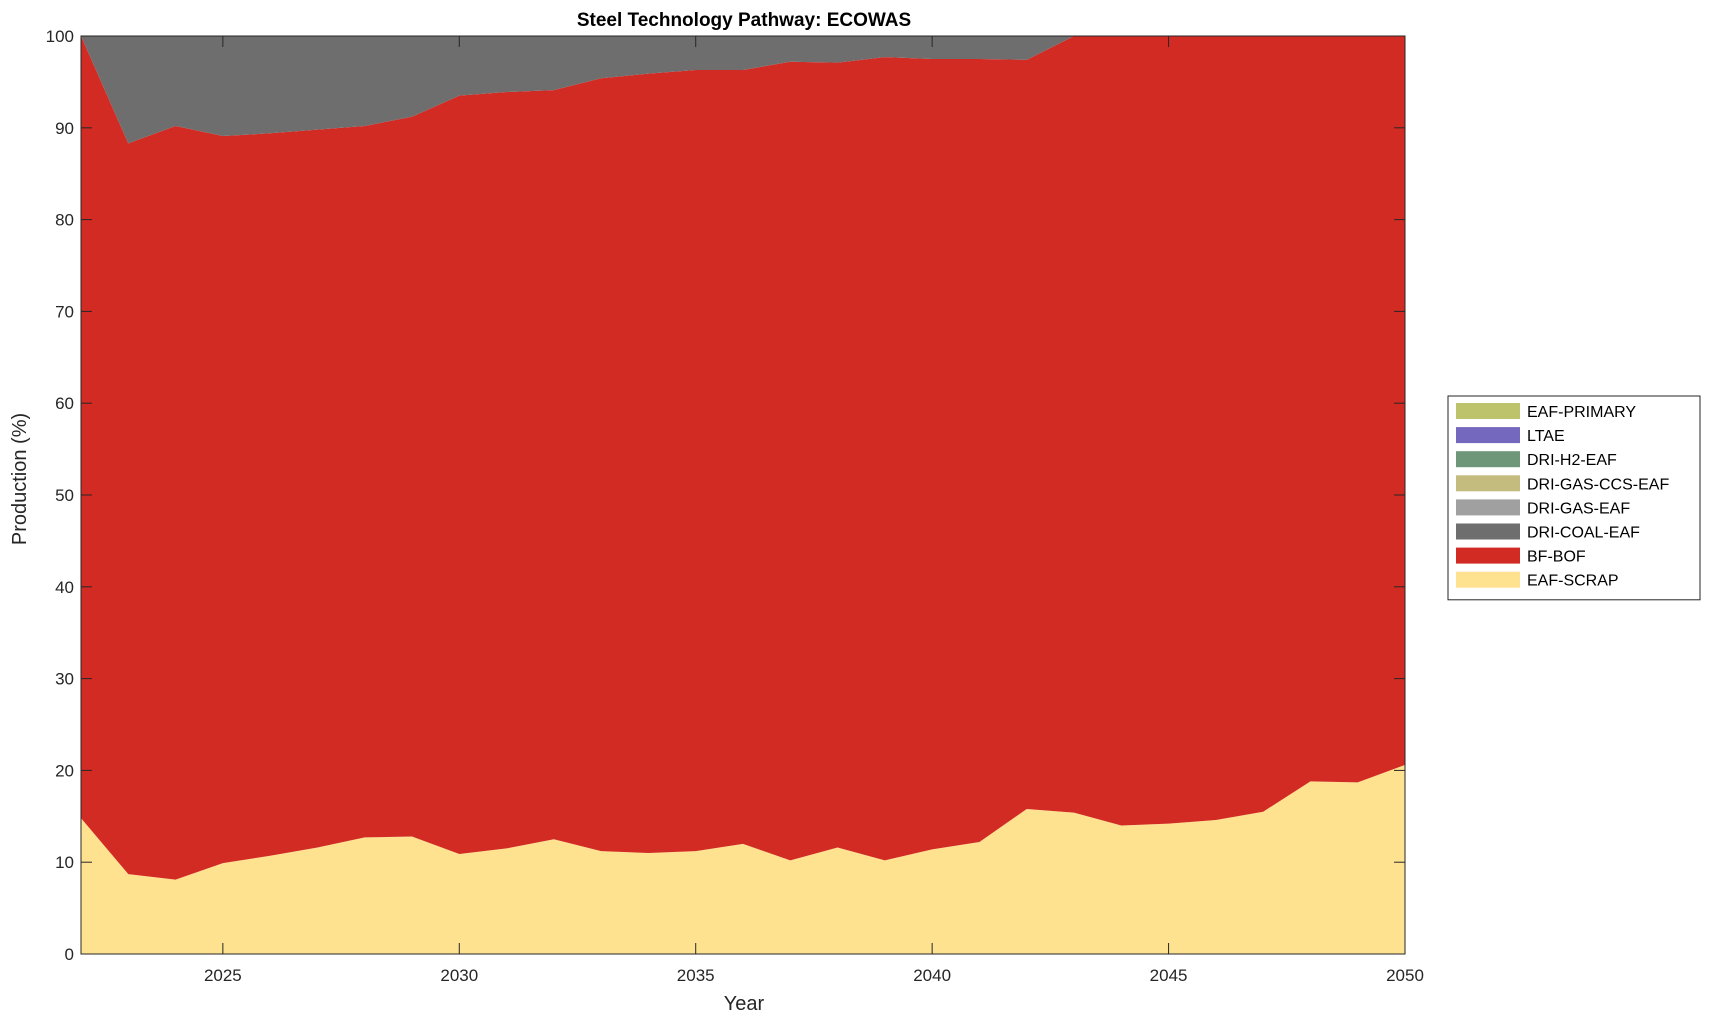 The height and width of the screenshot is (1021, 1709). What do you see at coordinates (1598, 484) in the screenshot?
I see `legend-label-dri-gas-ccs-eaf: DRI-GAS-CCS-EAF` at bounding box center [1598, 484].